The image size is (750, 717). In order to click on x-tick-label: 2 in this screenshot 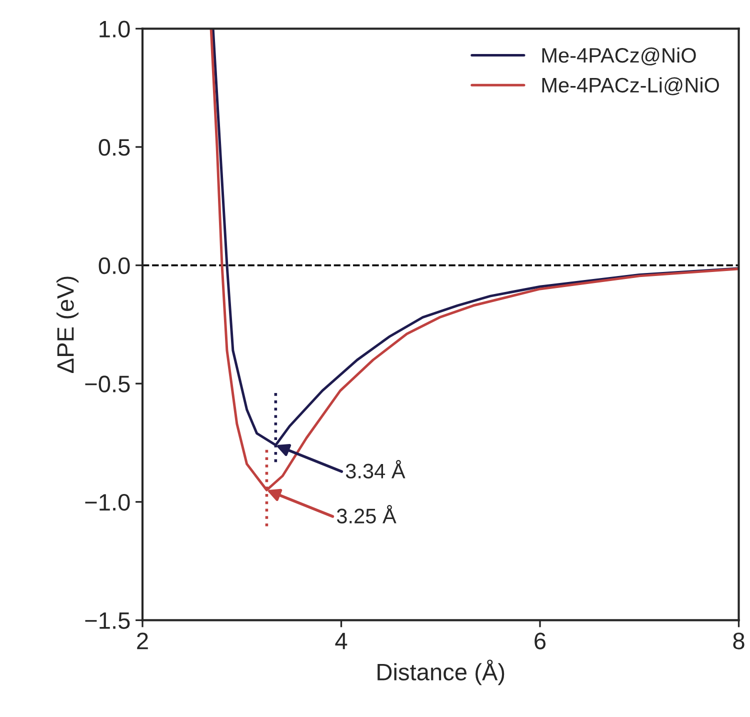, I will do `click(142, 641)`.